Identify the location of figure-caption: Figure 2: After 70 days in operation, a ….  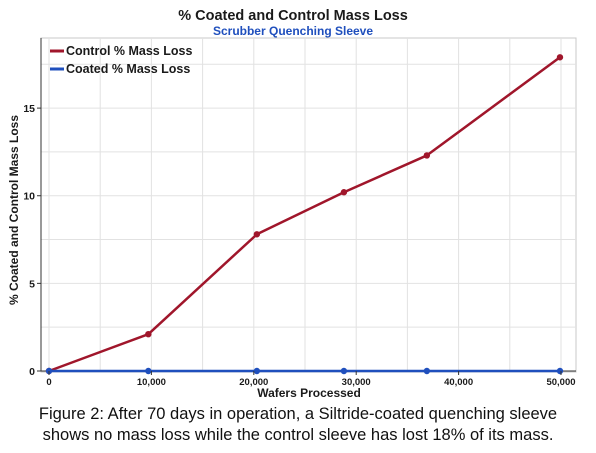
(298, 425).